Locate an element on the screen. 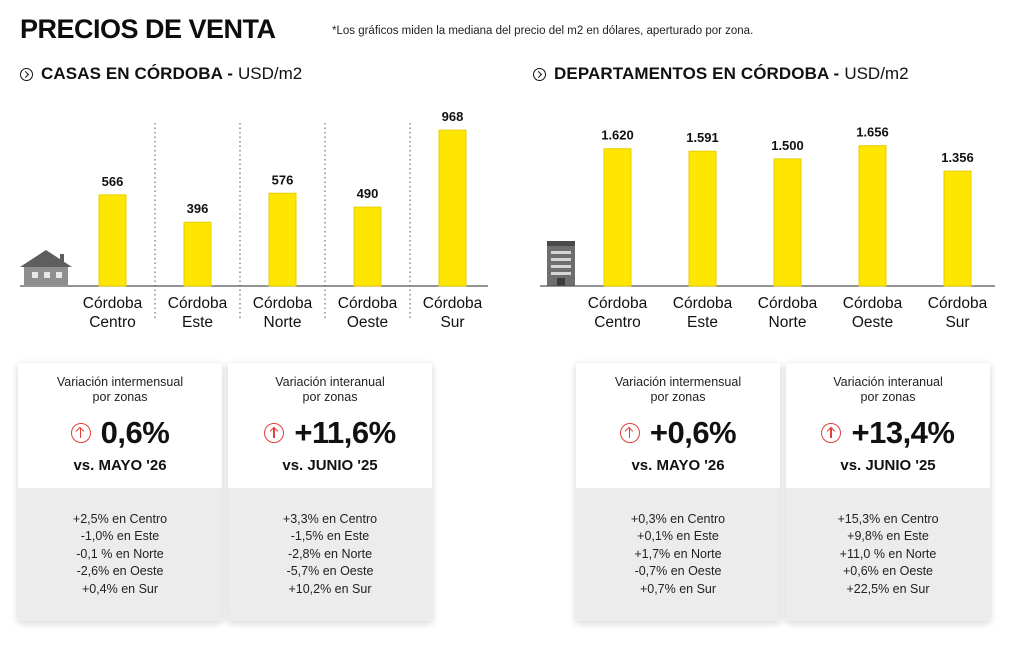  house-icon is located at coordinates (46, 267).